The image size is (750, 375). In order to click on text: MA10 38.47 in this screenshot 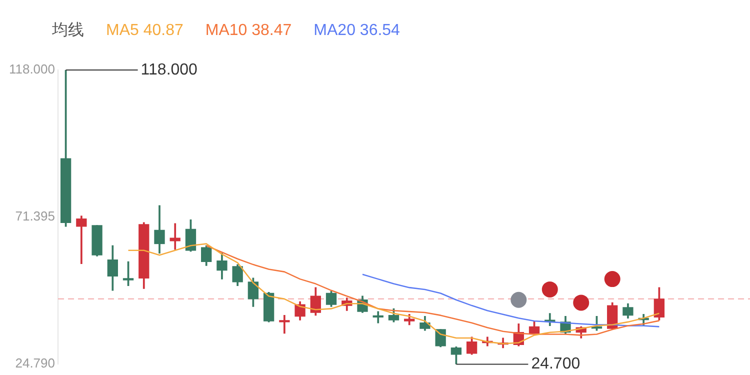, I will do `click(248, 30)`.